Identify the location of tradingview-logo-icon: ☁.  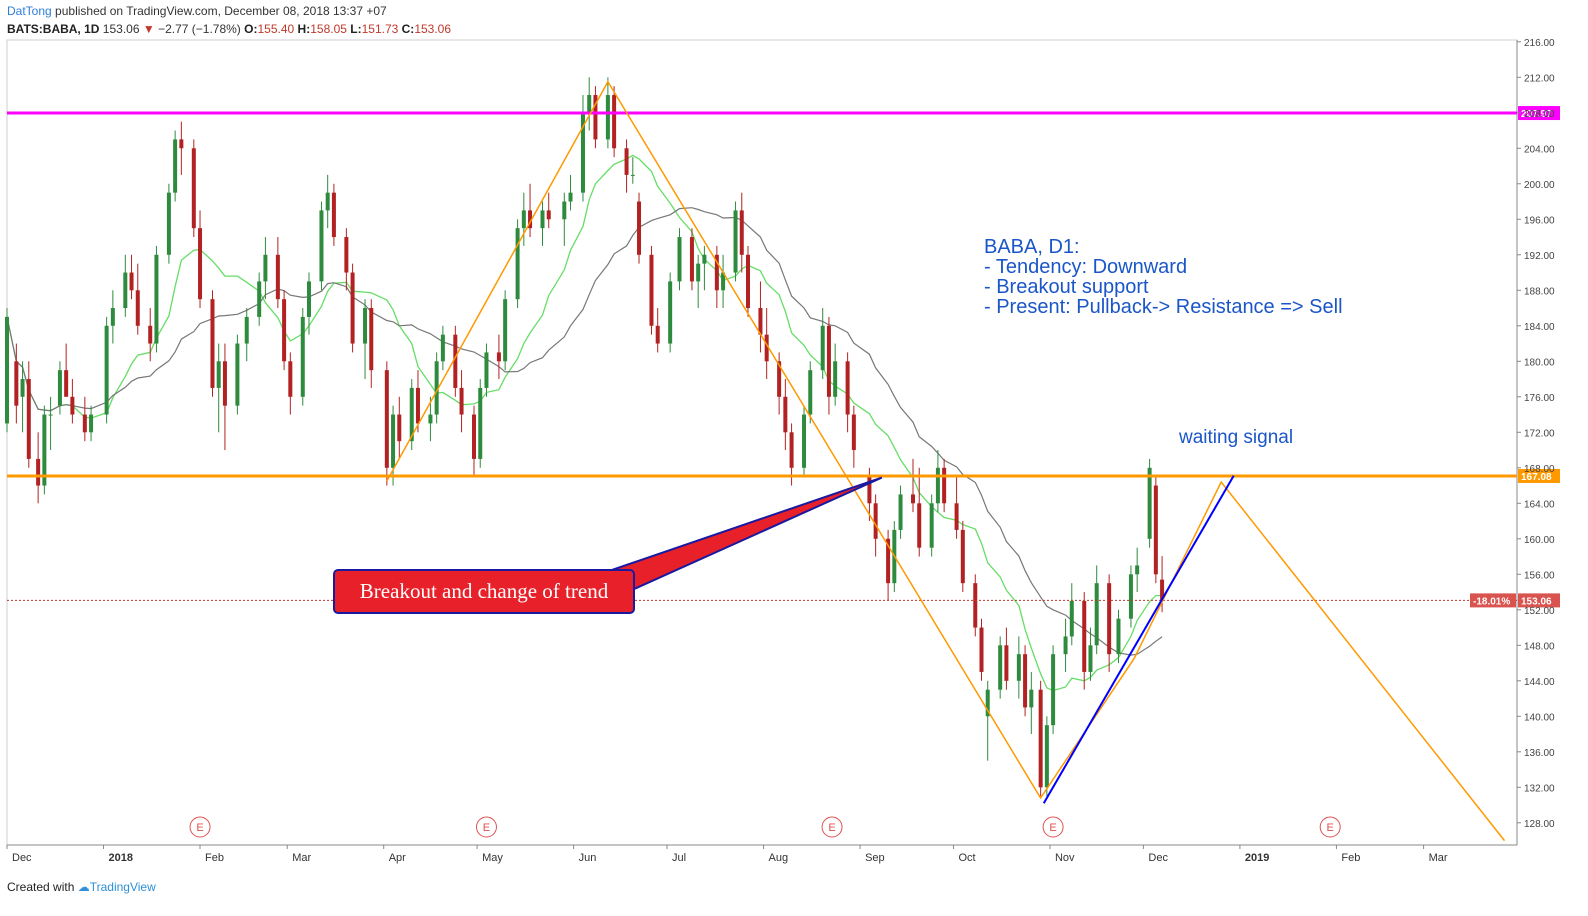
(83, 887).